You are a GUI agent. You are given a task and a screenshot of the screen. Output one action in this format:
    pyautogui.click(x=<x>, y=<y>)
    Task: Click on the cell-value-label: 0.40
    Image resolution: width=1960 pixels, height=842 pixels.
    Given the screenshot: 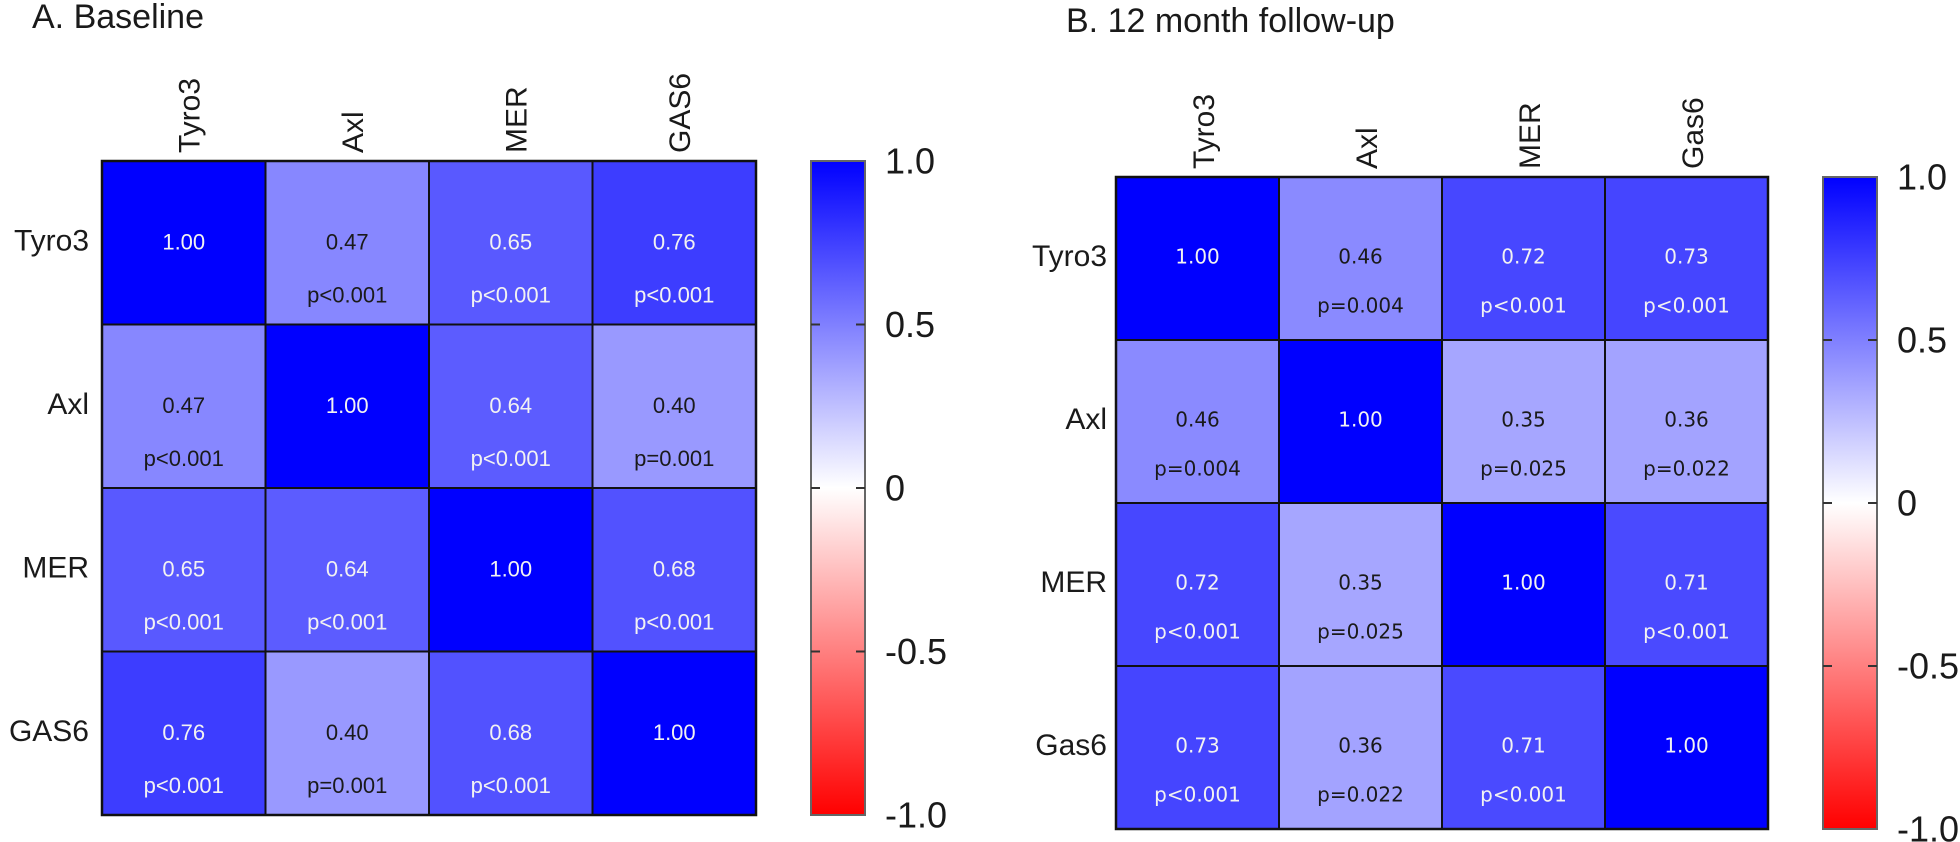 What is the action you would take?
    pyautogui.click(x=674, y=405)
    